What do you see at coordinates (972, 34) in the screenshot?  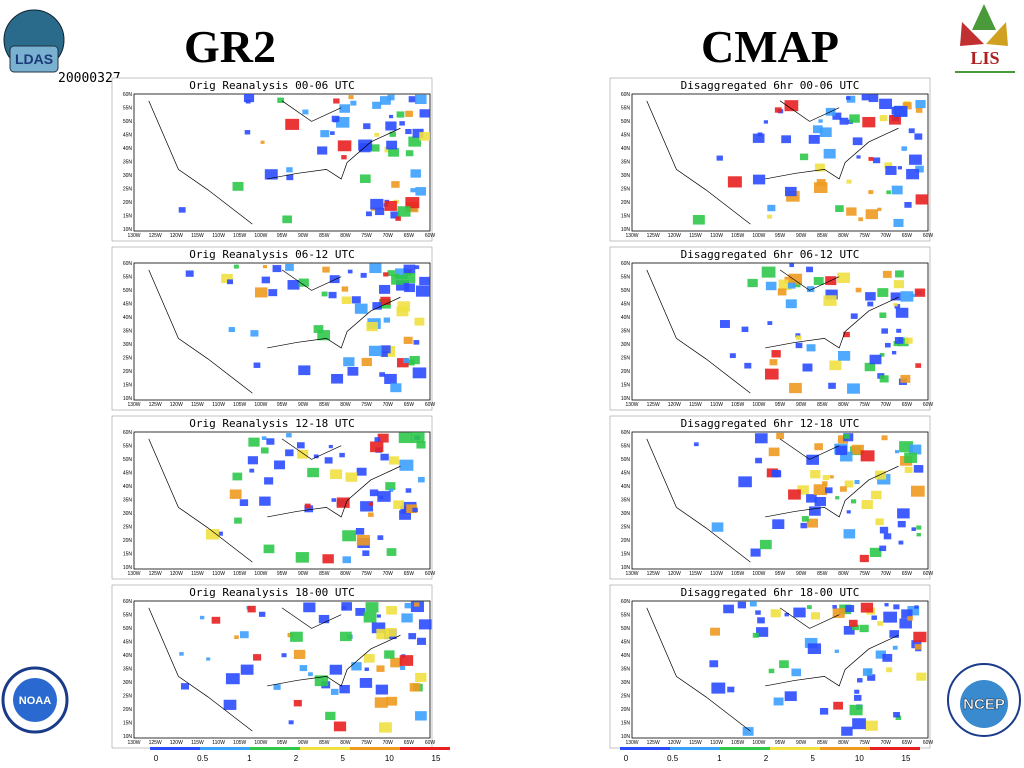 I see `logo-shape` at bounding box center [972, 34].